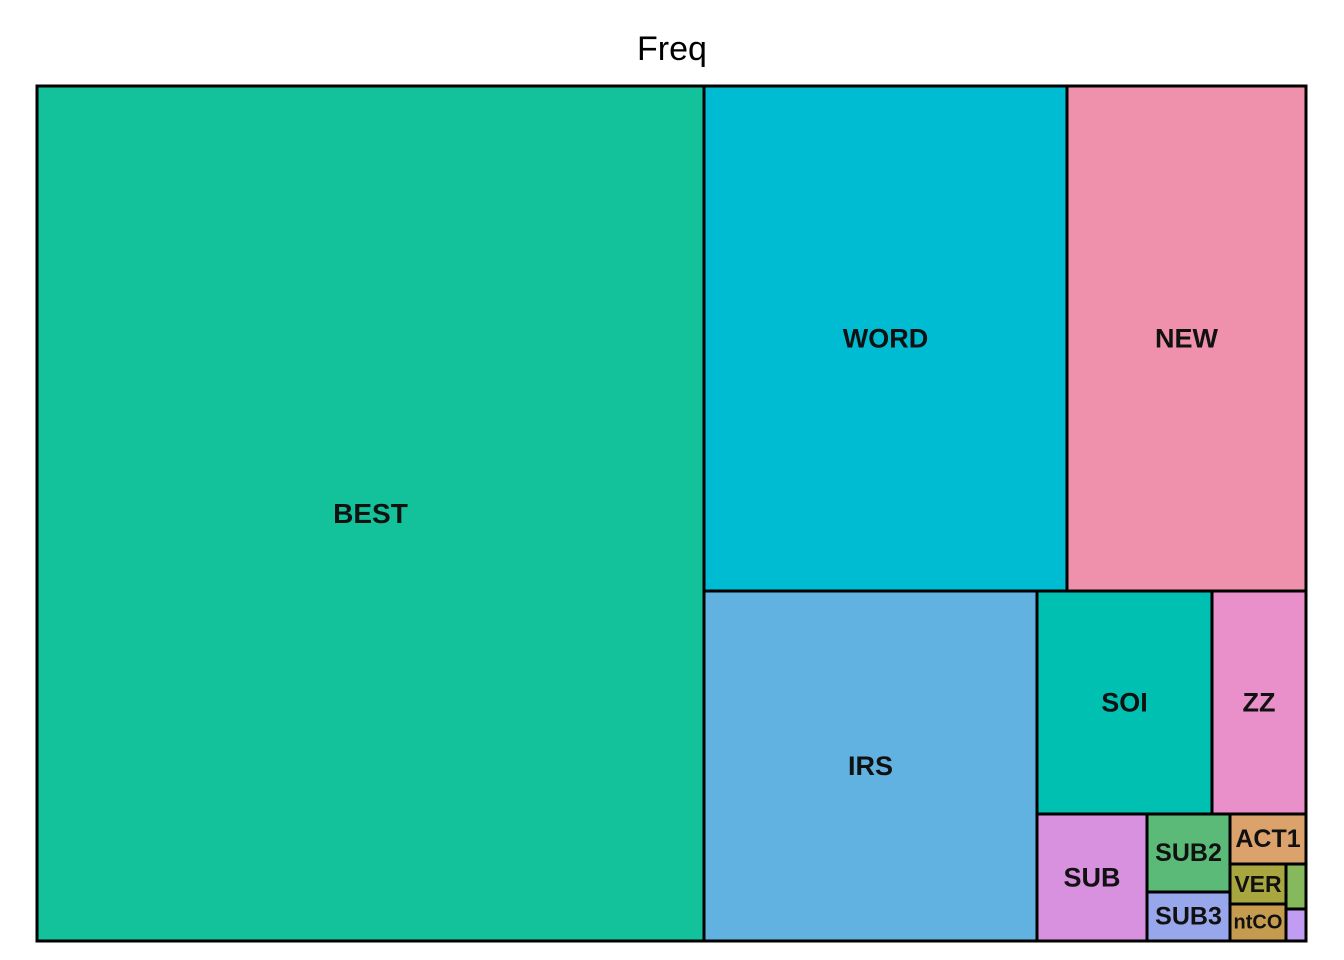 Image resolution: width=1344 pixels, height=960 pixels. What do you see at coordinates (1259, 703) in the screenshot?
I see `tile-label-zz: ZZ` at bounding box center [1259, 703].